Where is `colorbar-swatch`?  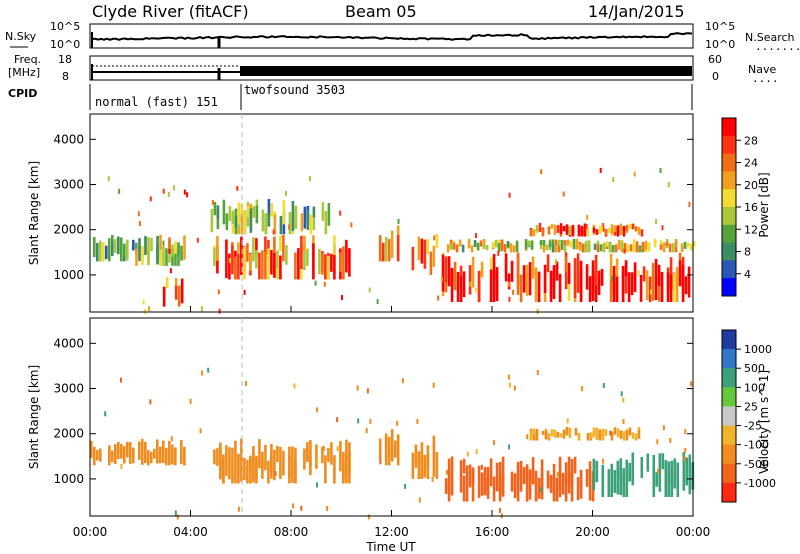 colorbar-swatch is located at coordinates (729, 145).